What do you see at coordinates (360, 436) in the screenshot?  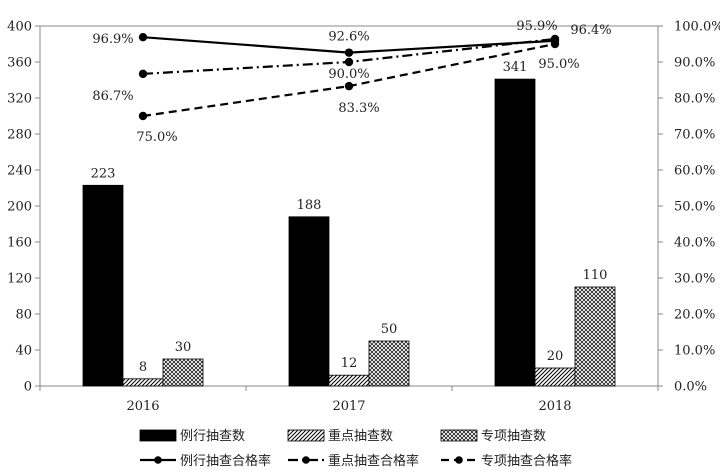 I see `legend-label: 重点抽查数` at bounding box center [360, 436].